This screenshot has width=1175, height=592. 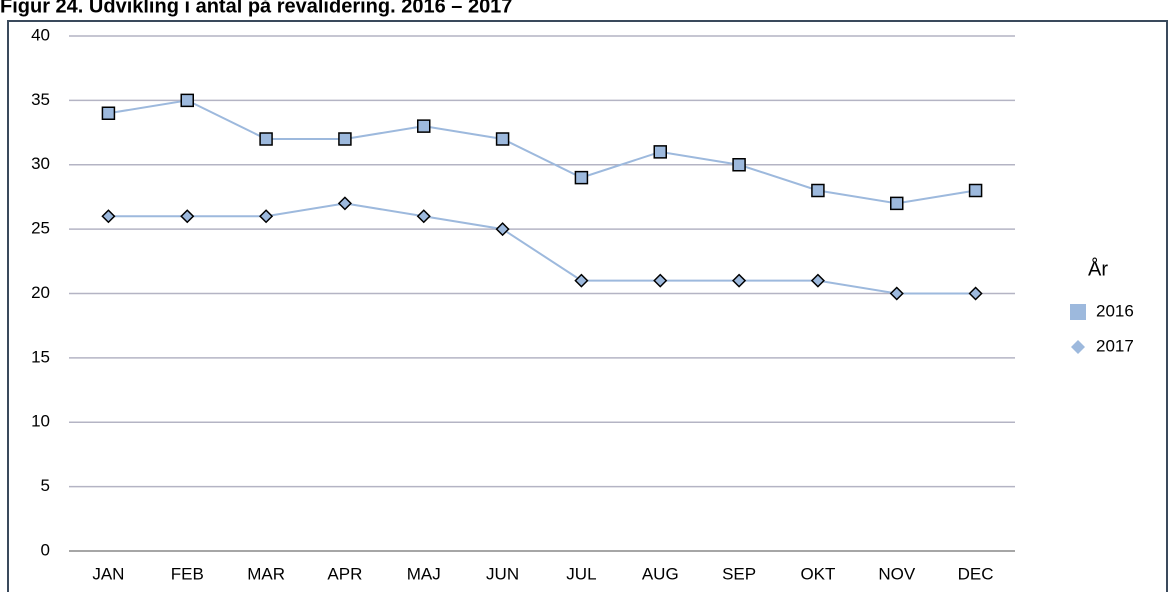 What do you see at coordinates (976, 573) in the screenshot?
I see `x-tick-label: DEC` at bounding box center [976, 573].